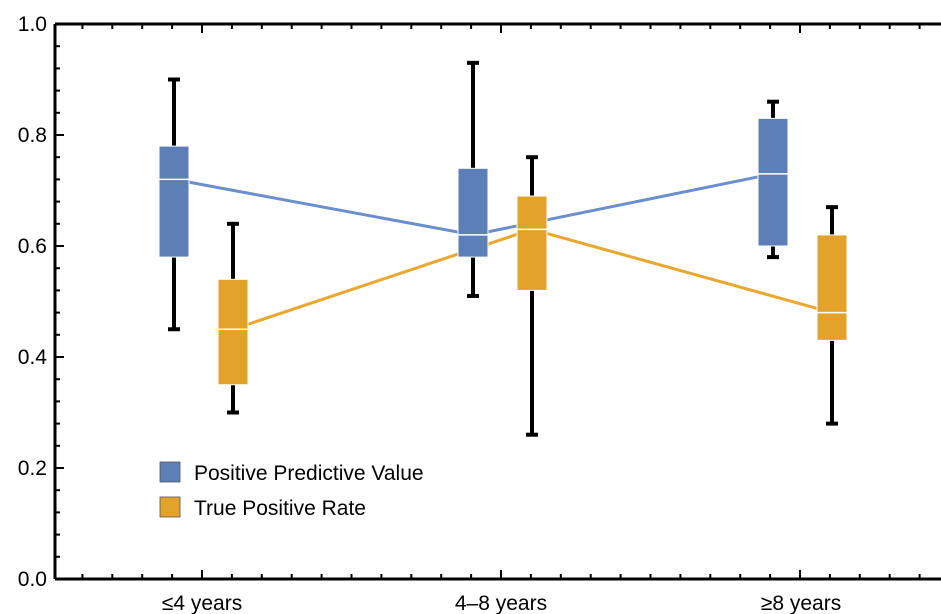 This screenshot has height=614, width=941. Describe the element at coordinates (202, 603) in the screenshot. I see `x-tick-label: ≤4 years` at that location.